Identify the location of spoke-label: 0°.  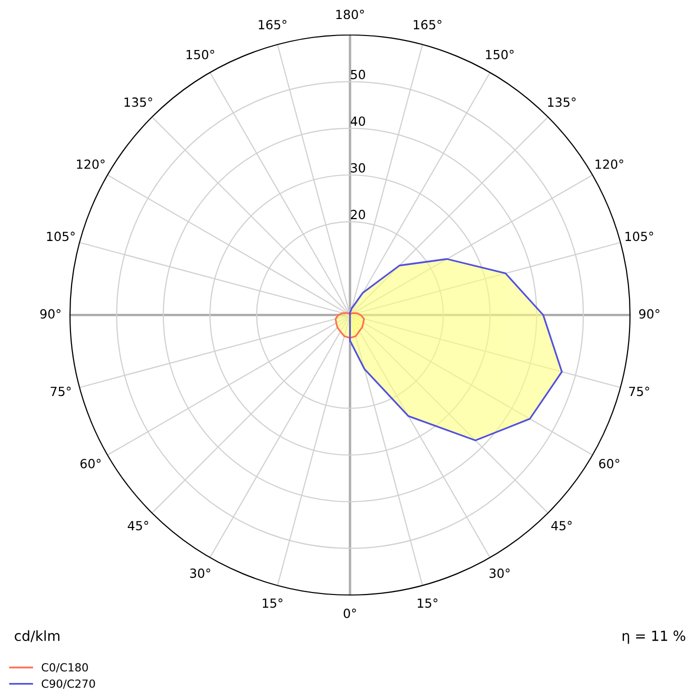
(350, 613).